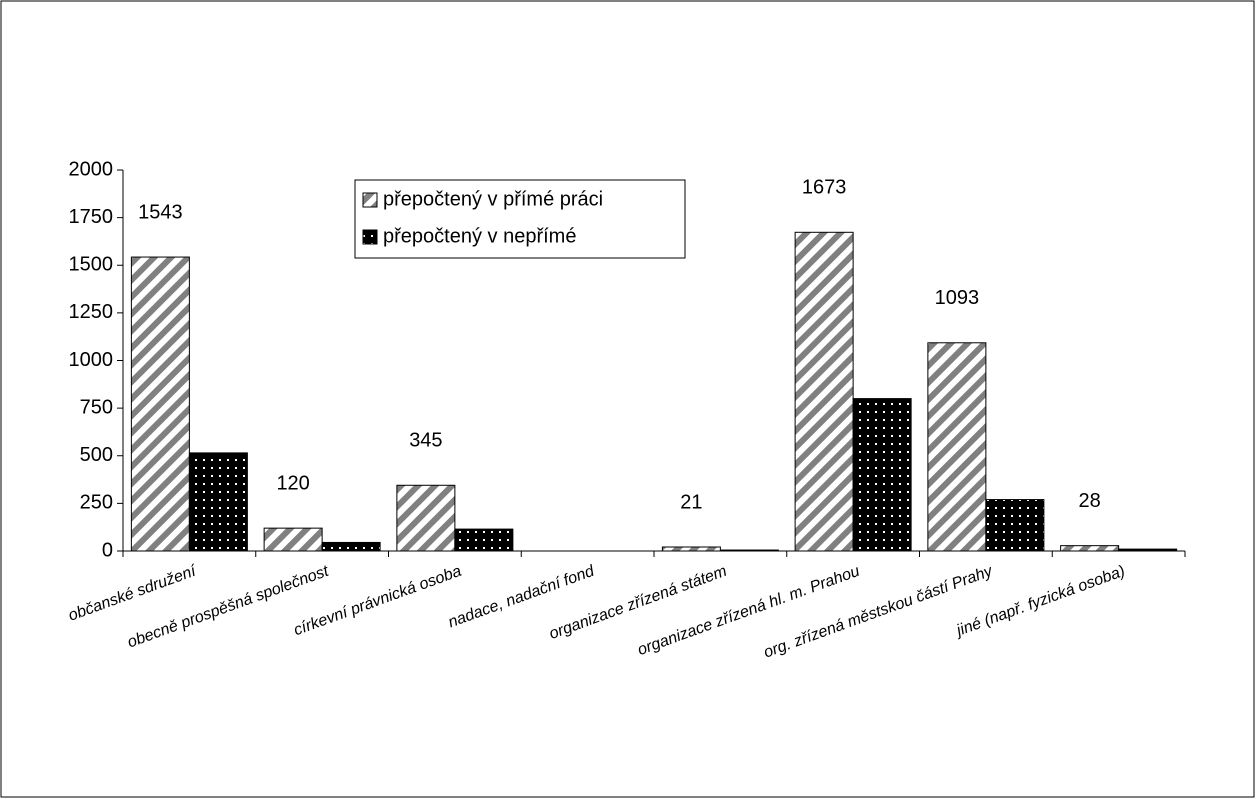 The width and height of the screenshot is (1256, 799). I want to click on data-label: 345, so click(425, 441).